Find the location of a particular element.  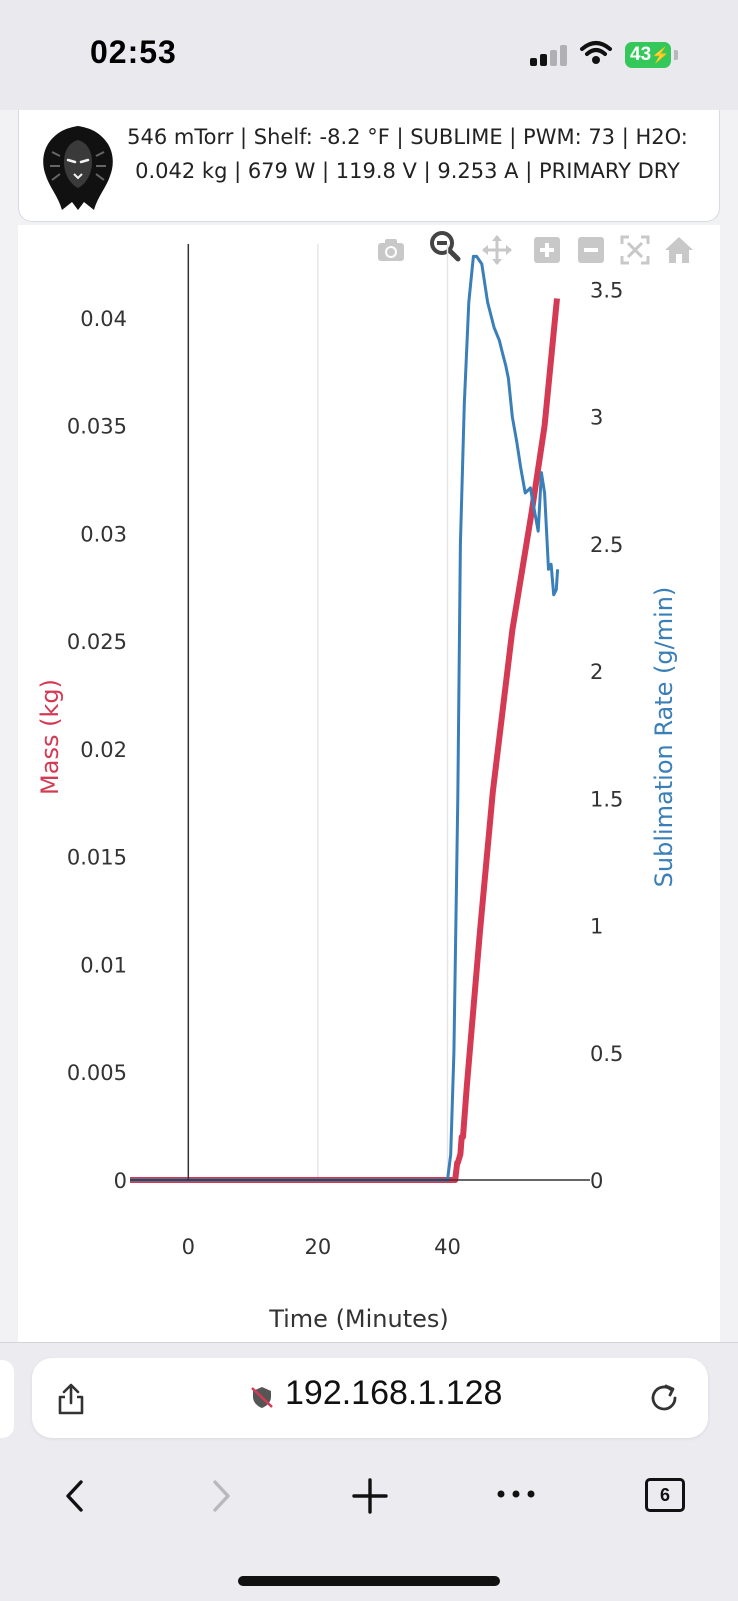

forward-icon is located at coordinates (222, 1496).